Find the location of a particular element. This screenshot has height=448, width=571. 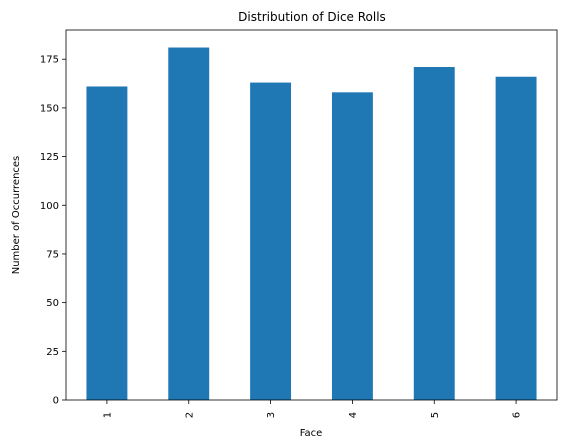

chart-title: Distribution of Dice Rolls is located at coordinates (312, 17).